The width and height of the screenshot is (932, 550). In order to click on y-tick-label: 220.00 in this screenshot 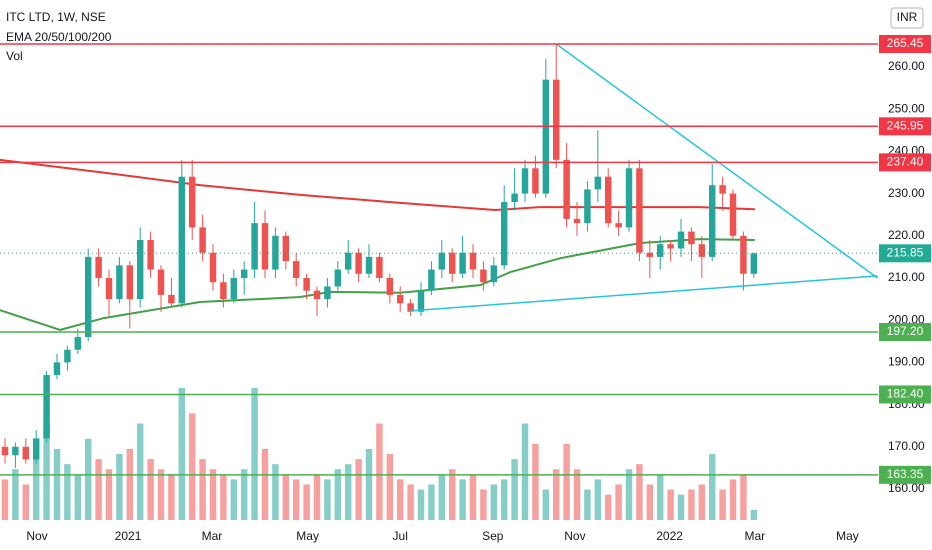, I will do `click(906, 235)`.